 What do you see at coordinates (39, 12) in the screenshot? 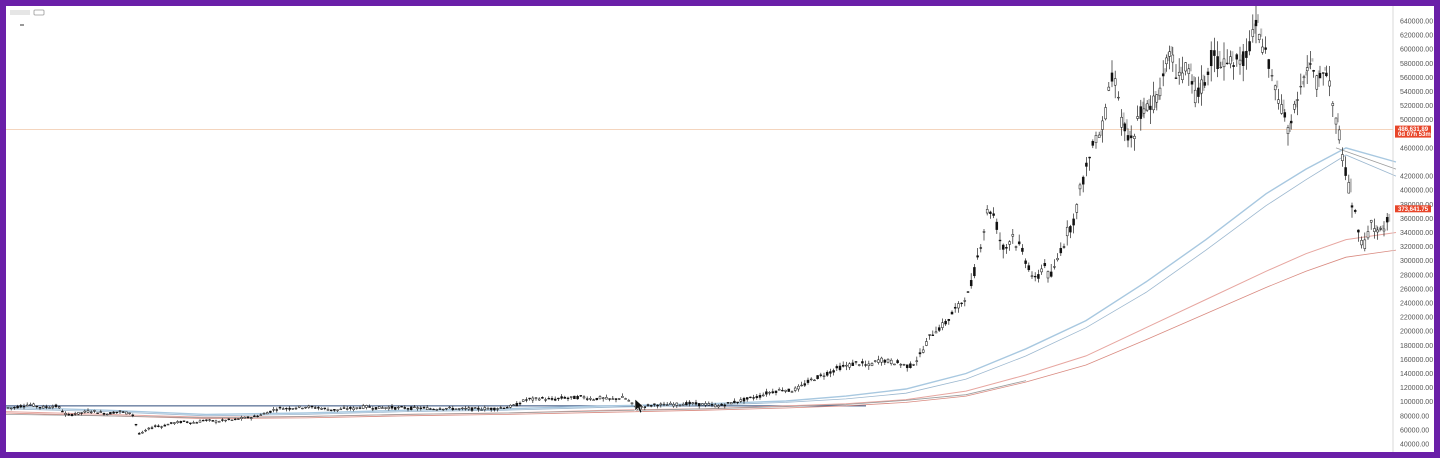
I see `settings-icon` at bounding box center [39, 12].